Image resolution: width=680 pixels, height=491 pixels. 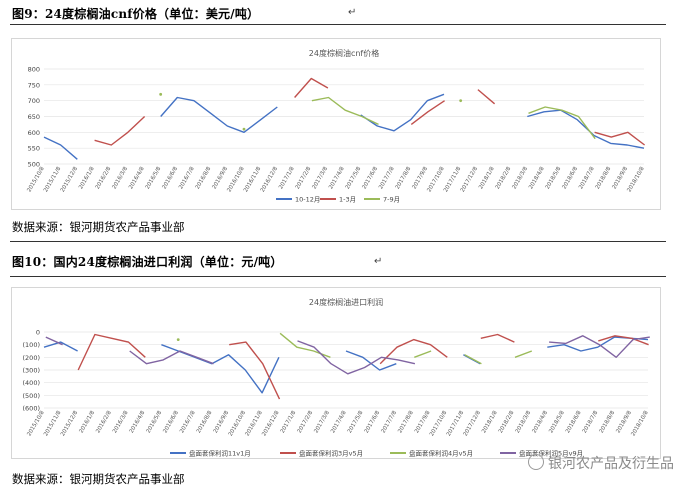 I want to click on y-tick-label: 750, so click(x=34, y=85).